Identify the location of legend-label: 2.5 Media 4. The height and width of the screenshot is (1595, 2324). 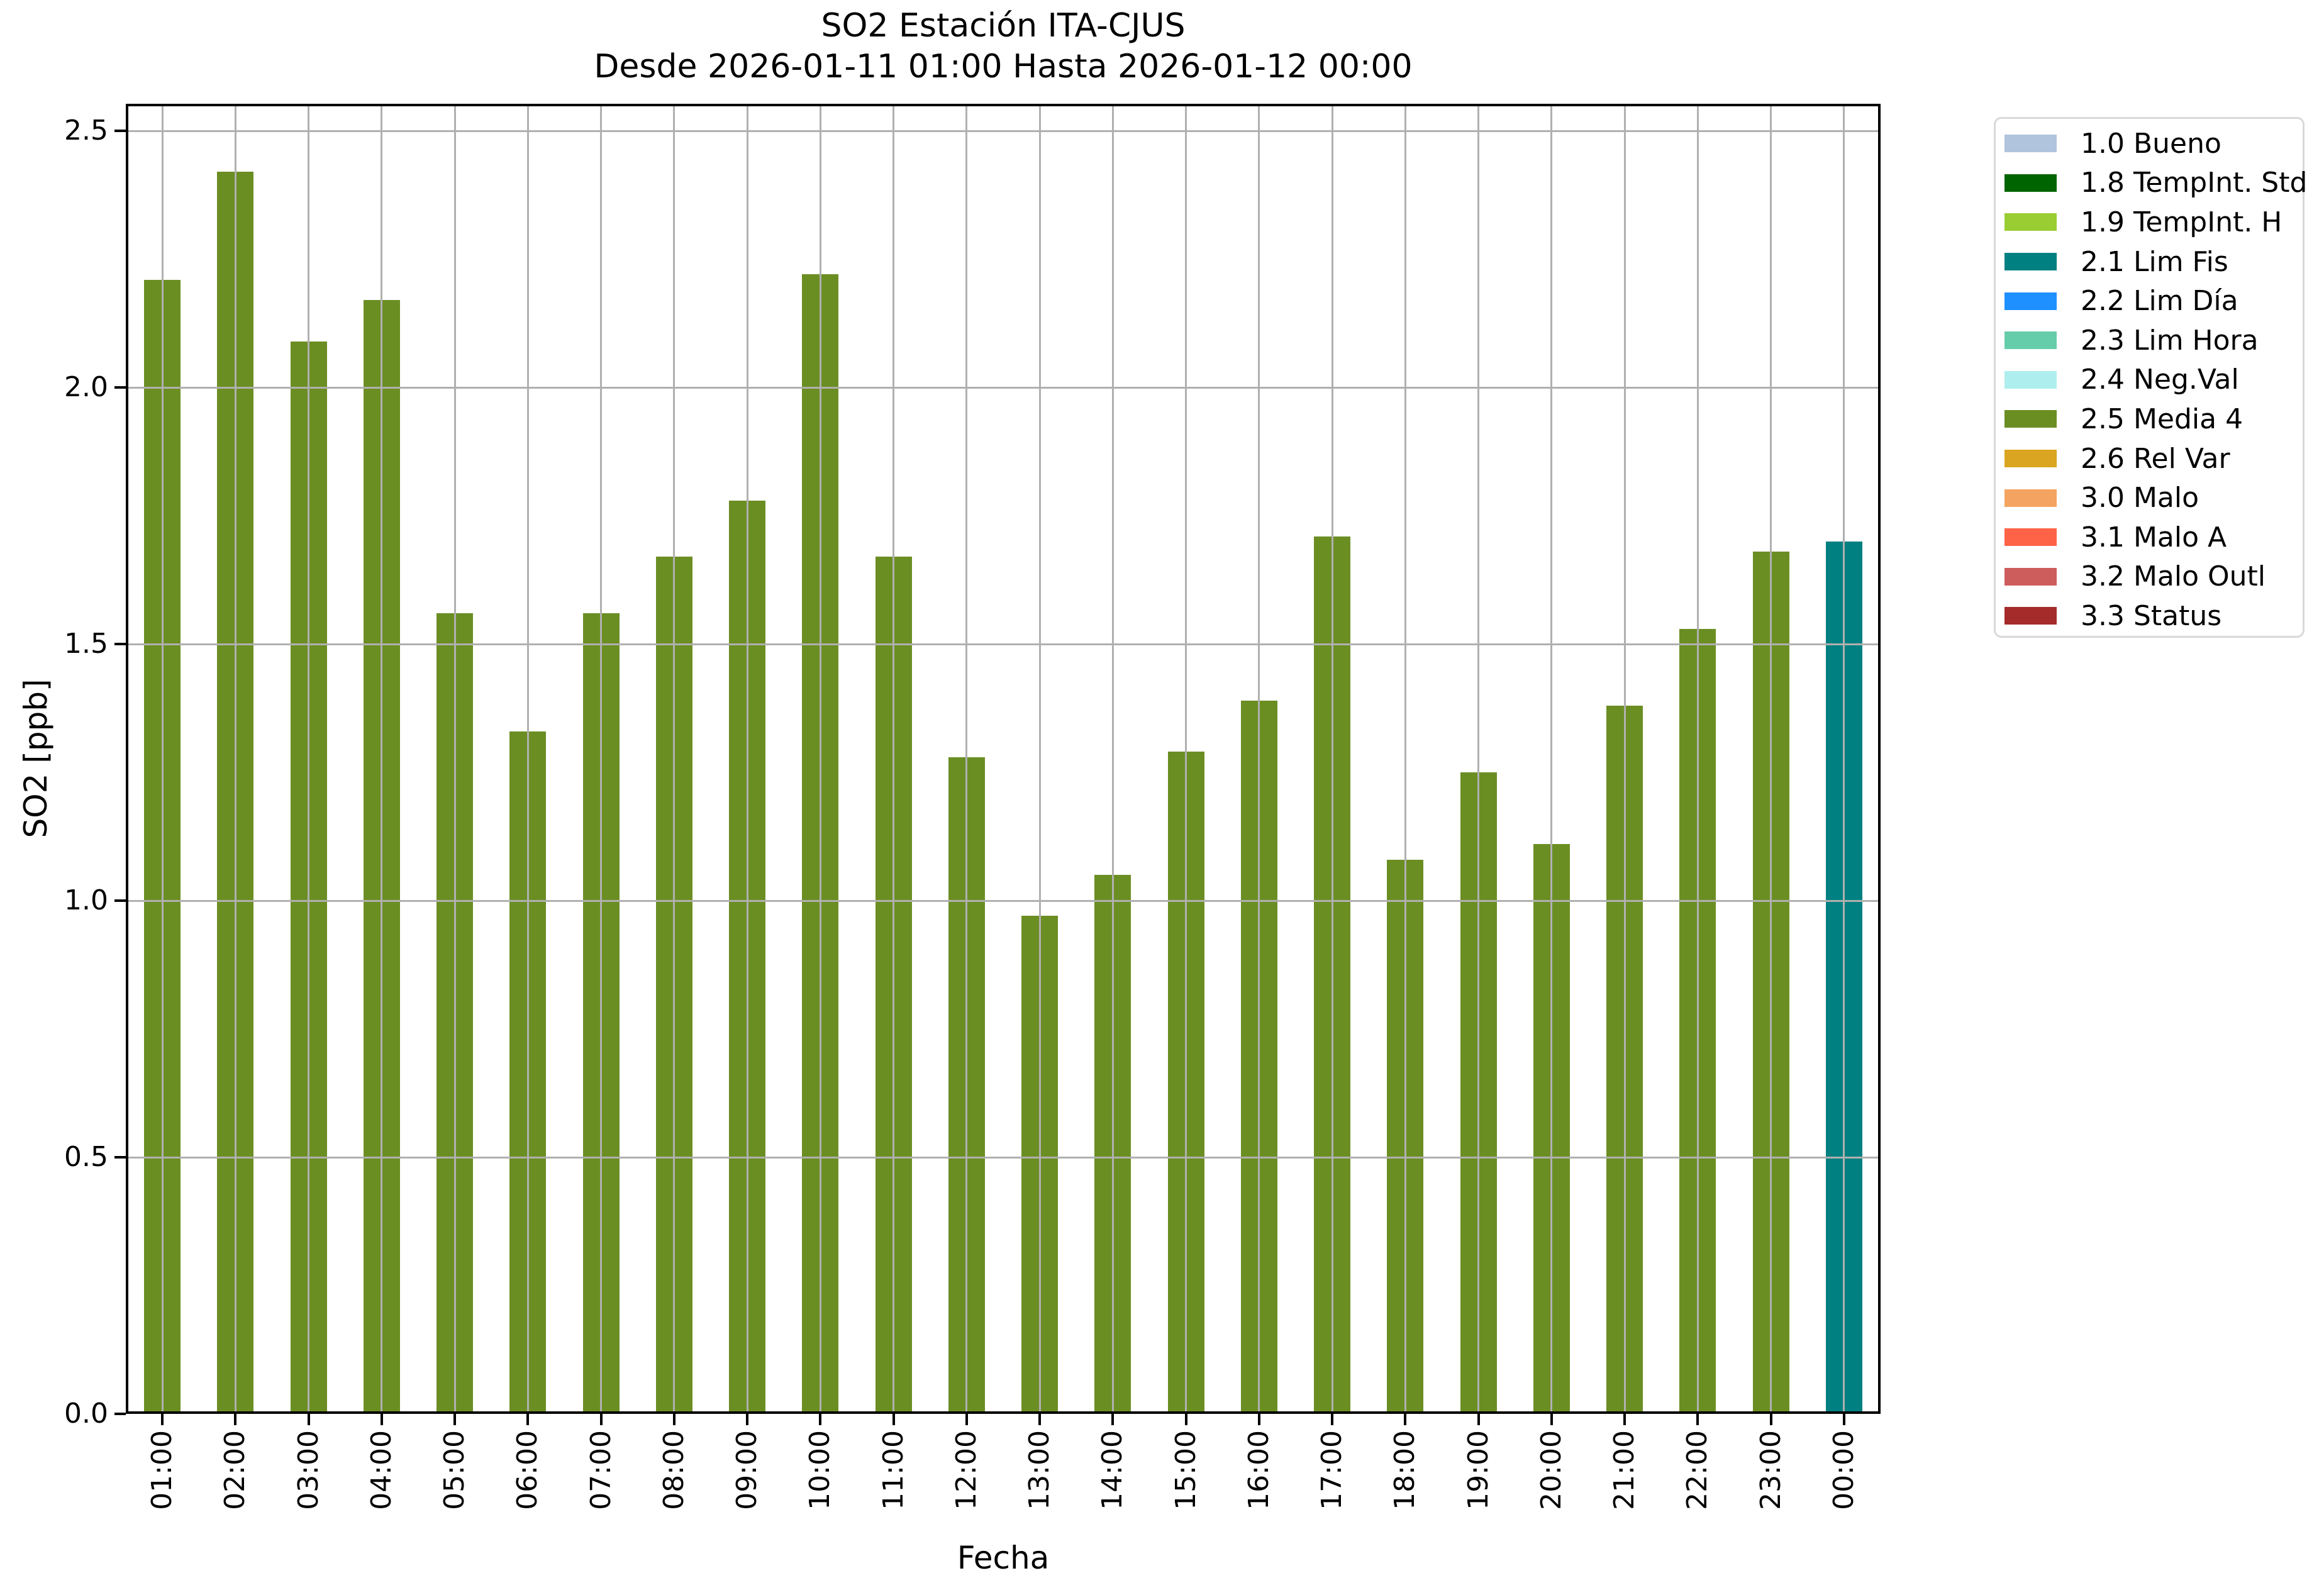
(2162, 419).